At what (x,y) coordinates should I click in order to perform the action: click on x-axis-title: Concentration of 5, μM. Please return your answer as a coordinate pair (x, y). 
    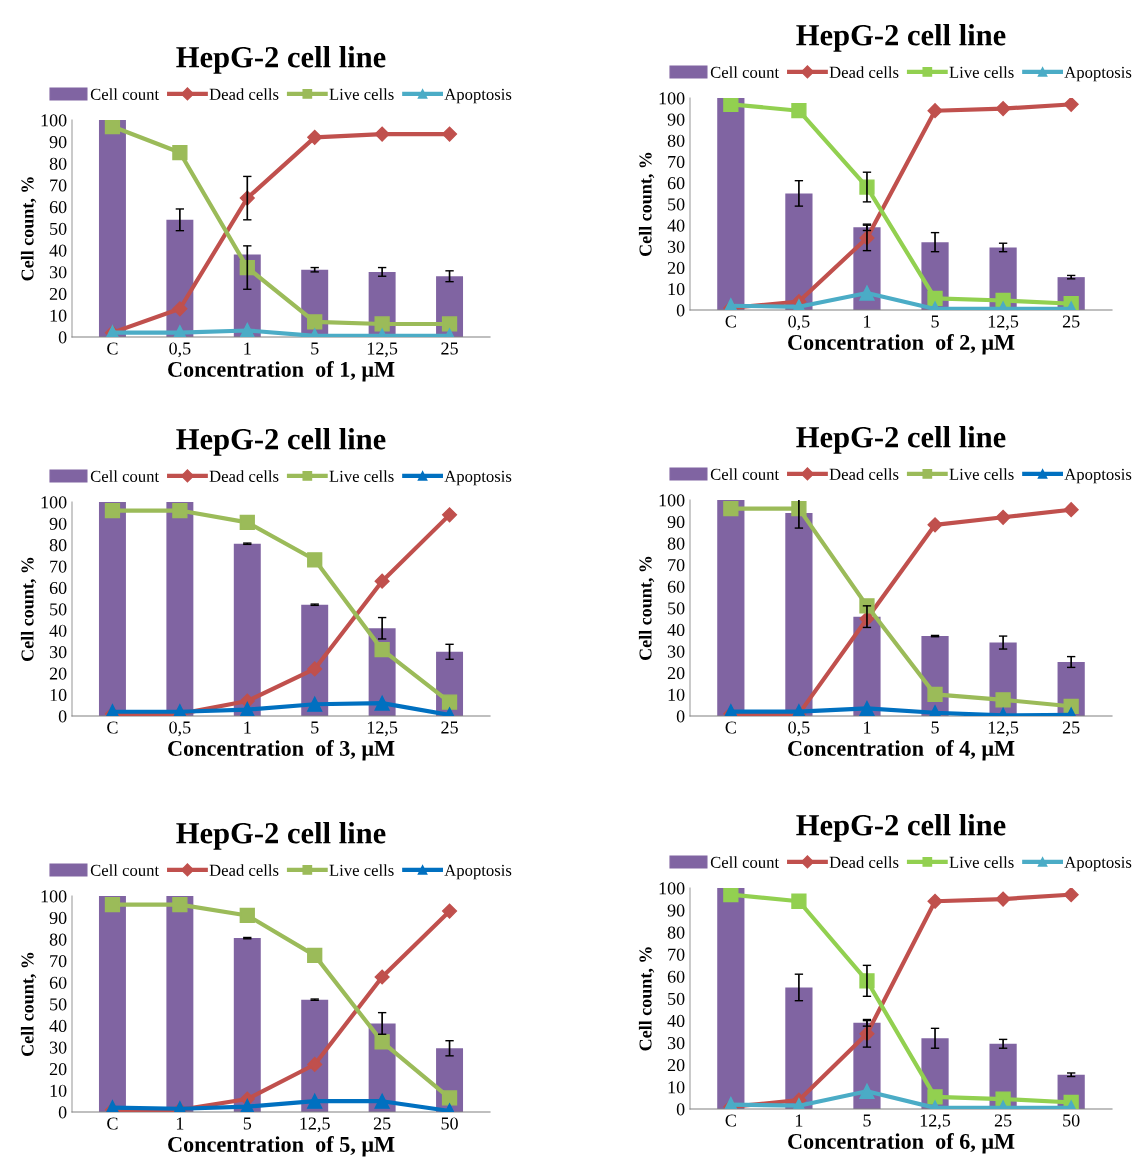
    Looking at the image, I should click on (281, 1146).